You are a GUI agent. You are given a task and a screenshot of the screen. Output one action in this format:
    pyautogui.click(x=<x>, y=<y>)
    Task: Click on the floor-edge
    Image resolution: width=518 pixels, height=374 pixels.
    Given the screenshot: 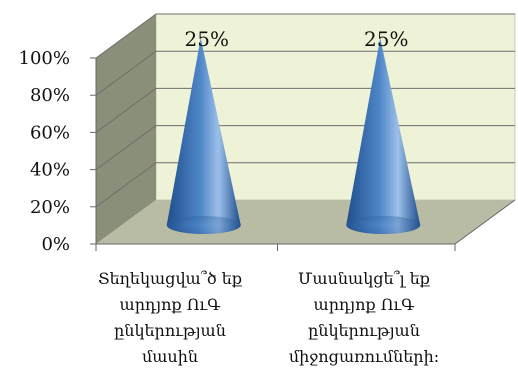 What is the action you would take?
    pyautogui.click(x=485, y=222)
    